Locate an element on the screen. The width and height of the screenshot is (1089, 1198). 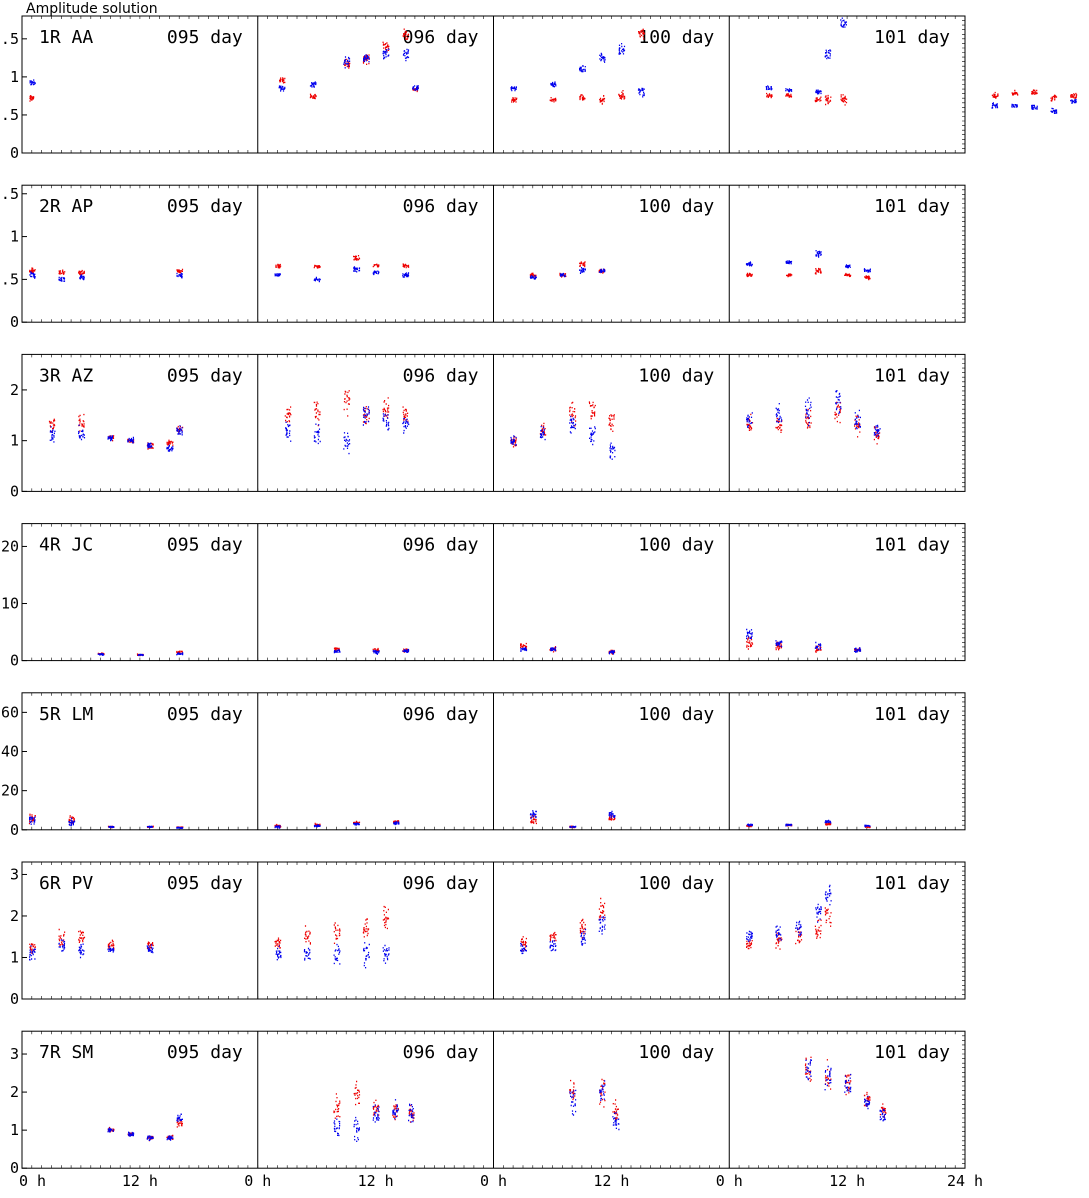
y-tick-label: 40 is located at coordinates (10, 752).